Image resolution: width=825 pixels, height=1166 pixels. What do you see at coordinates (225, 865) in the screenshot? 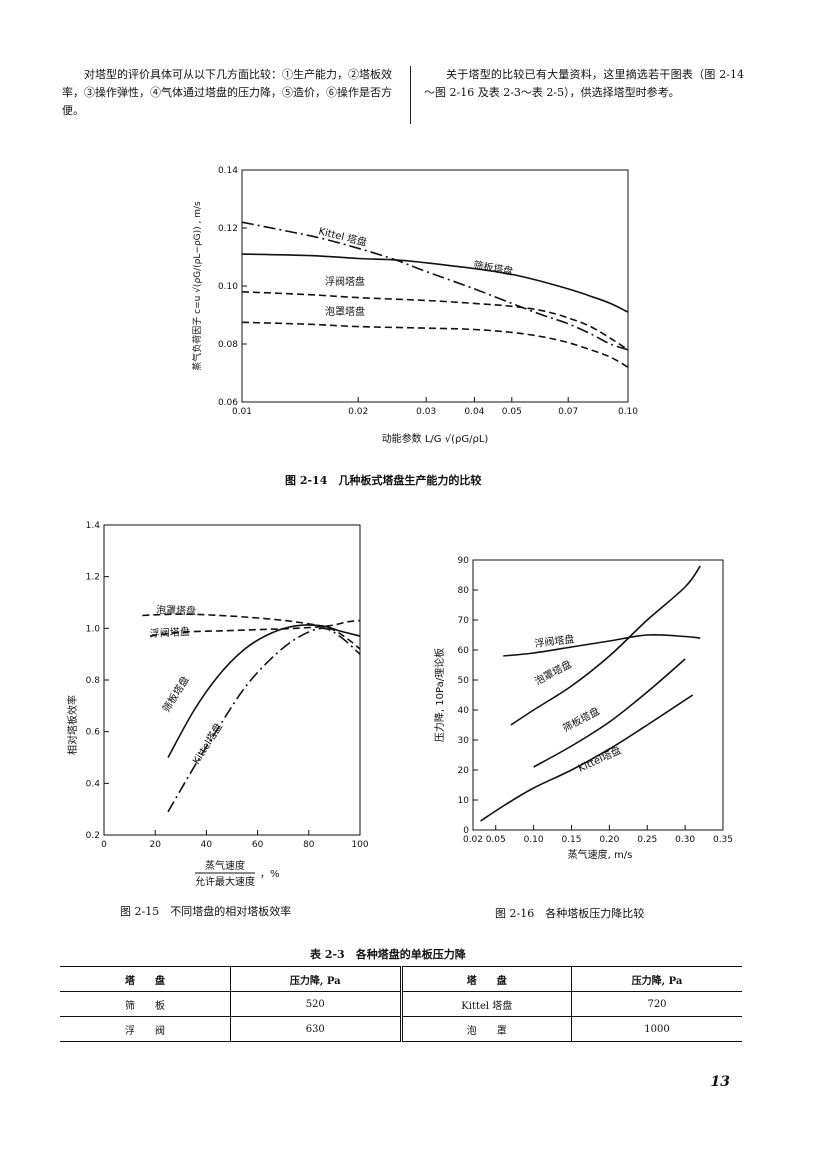
I see `fig15-xlabel-num: 蒸气速度` at bounding box center [225, 865].